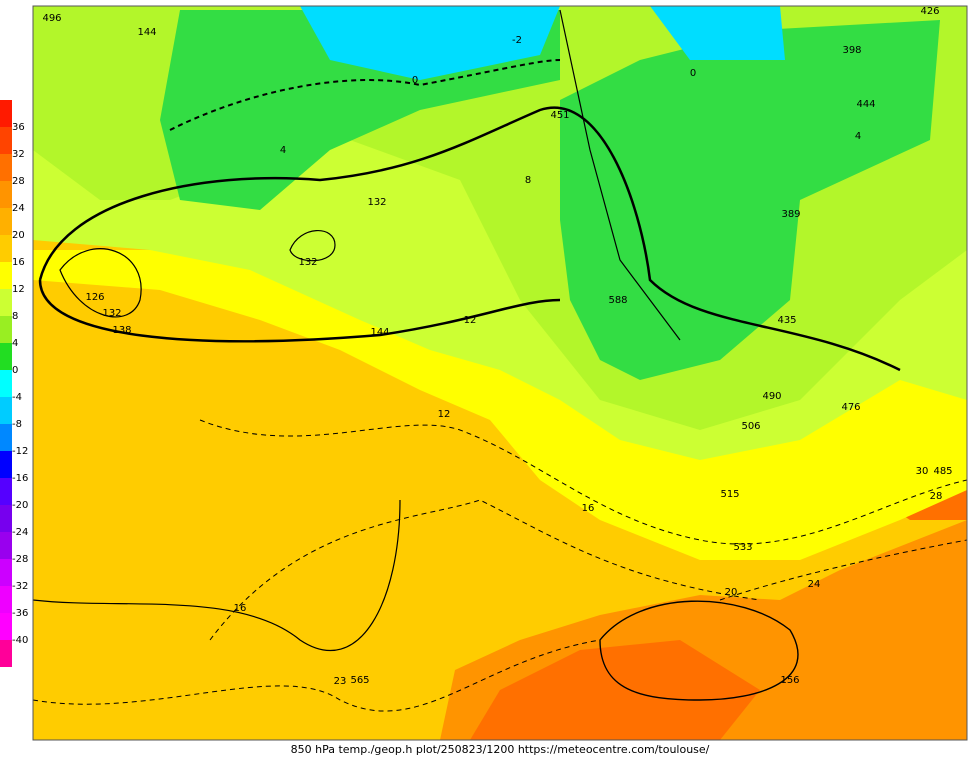  I want to click on colorbar-label: 32, so click(18, 154).